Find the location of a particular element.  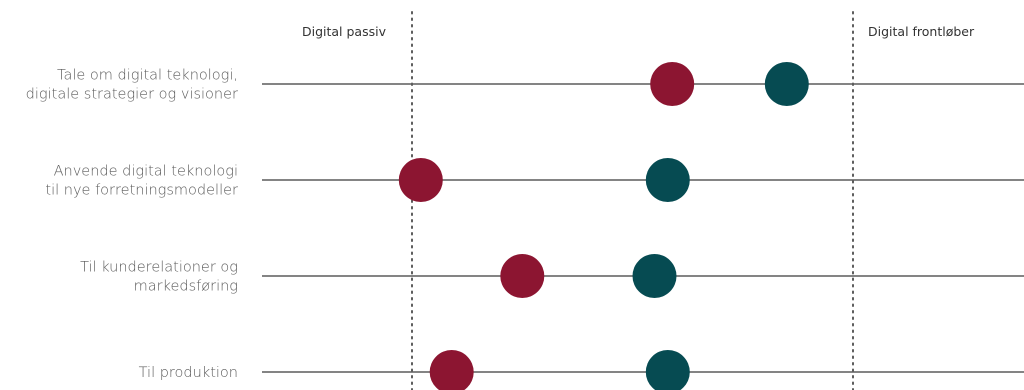

row-label-line: Anvende digital teknologi is located at coordinates (146, 172).